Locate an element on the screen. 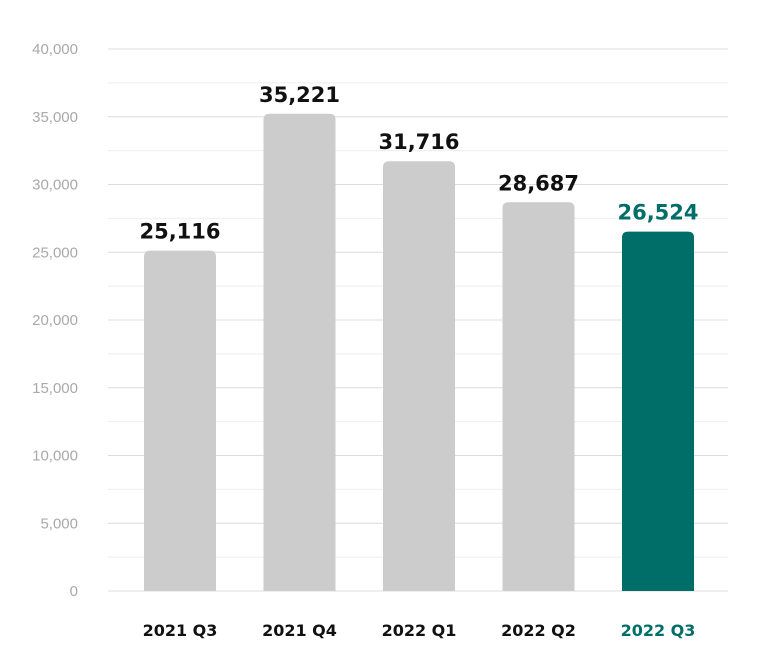  bar-2022-q1 is located at coordinates (419, 376).